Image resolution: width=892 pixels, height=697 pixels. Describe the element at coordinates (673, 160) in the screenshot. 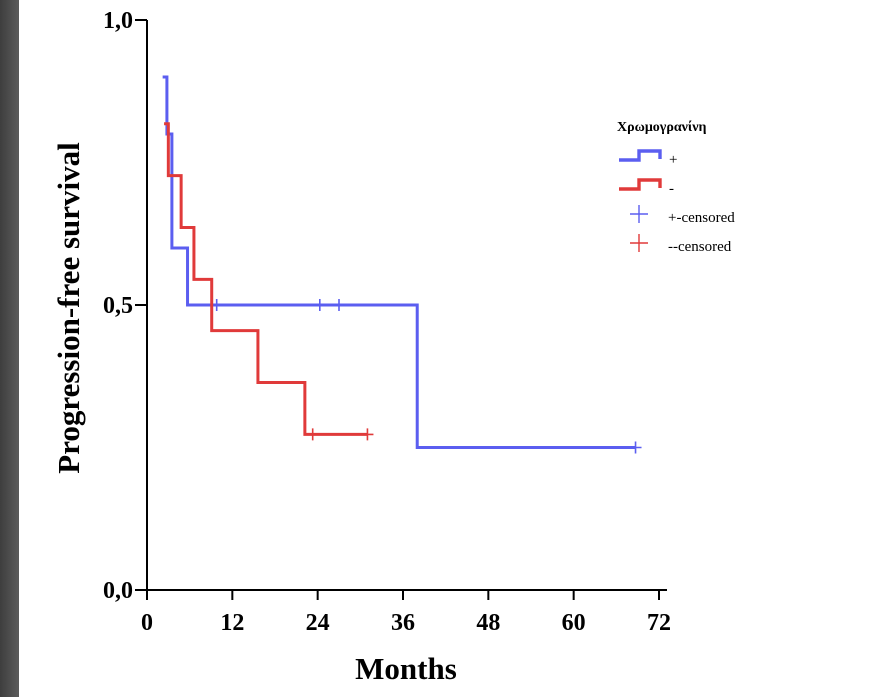

I see `legend-entry-label: +` at that location.